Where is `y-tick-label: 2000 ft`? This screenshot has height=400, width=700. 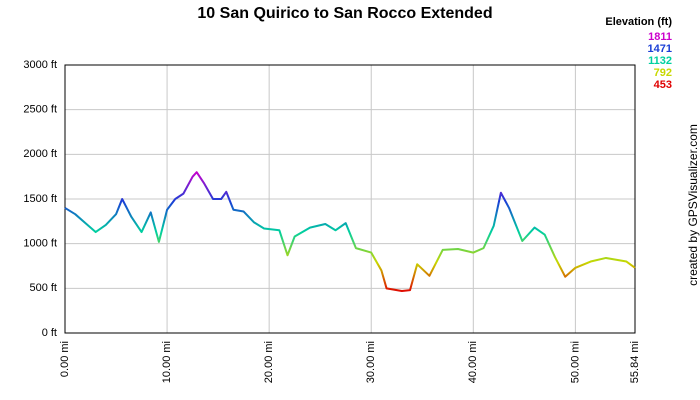
y-tick-label: 2000 ft is located at coordinates (40, 154).